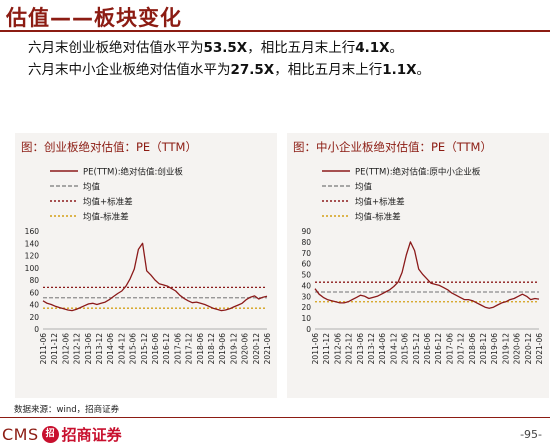 This screenshot has width=550, height=448. I want to click on y-tick-label: 160, so click(32, 231).